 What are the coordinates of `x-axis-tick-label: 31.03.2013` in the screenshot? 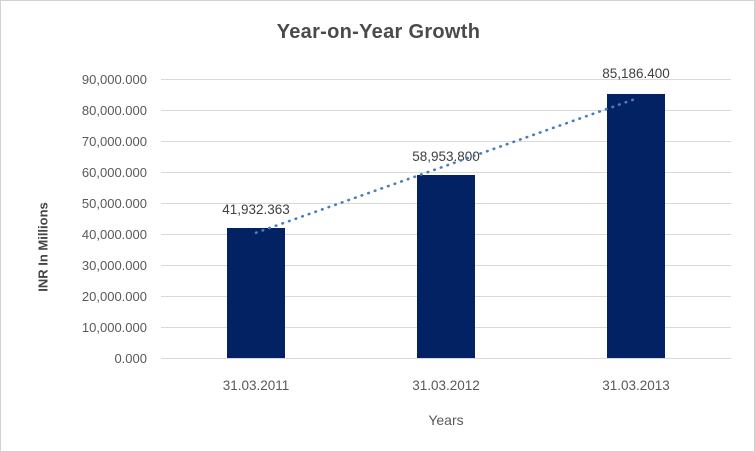 It's located at (636, 385).